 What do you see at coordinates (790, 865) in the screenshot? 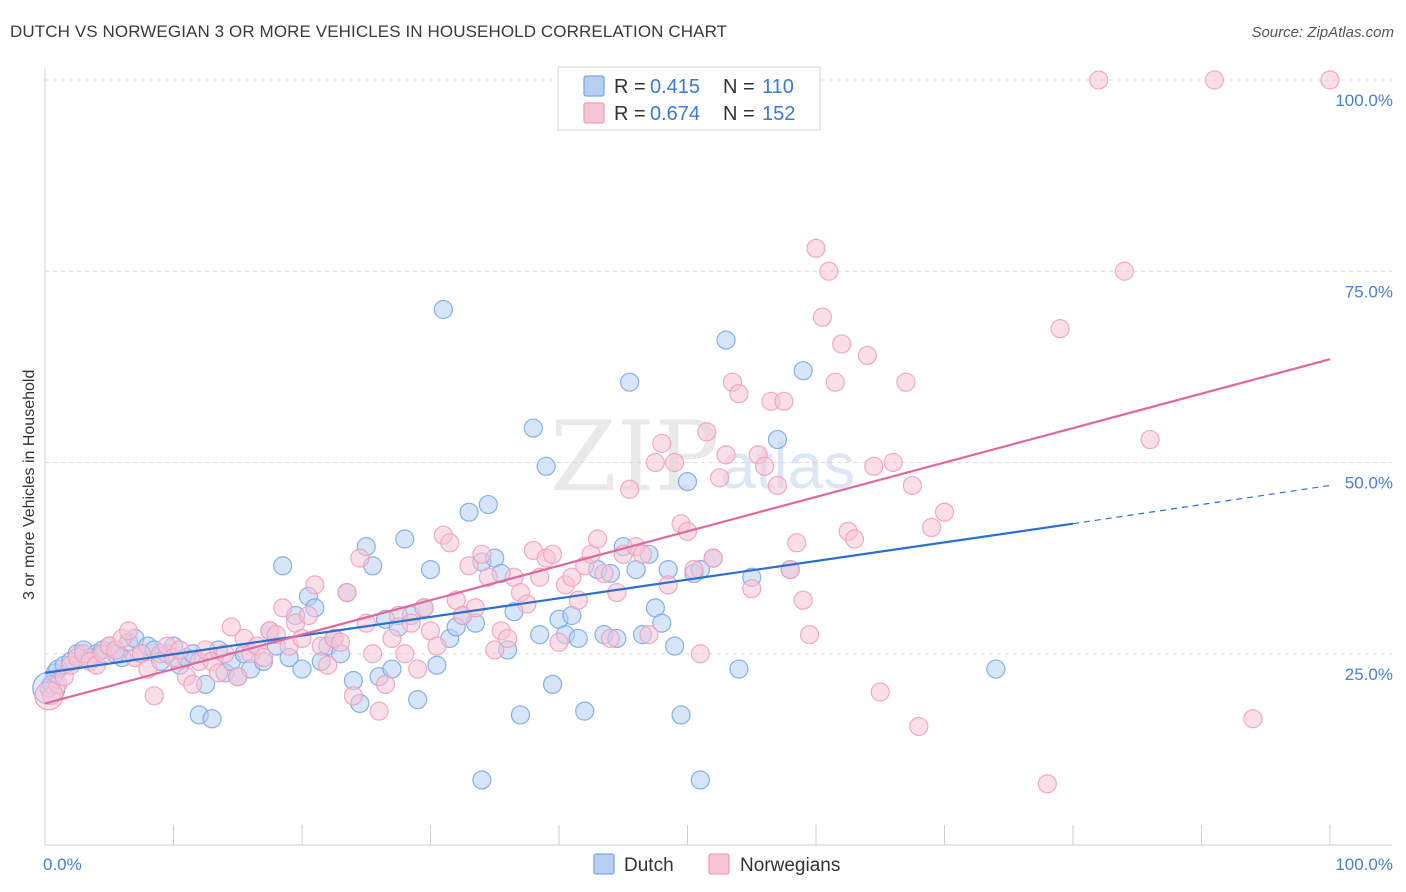
I see `bottom-legend-norwegian-label: Norwegians` at bounding box center [790, 865].